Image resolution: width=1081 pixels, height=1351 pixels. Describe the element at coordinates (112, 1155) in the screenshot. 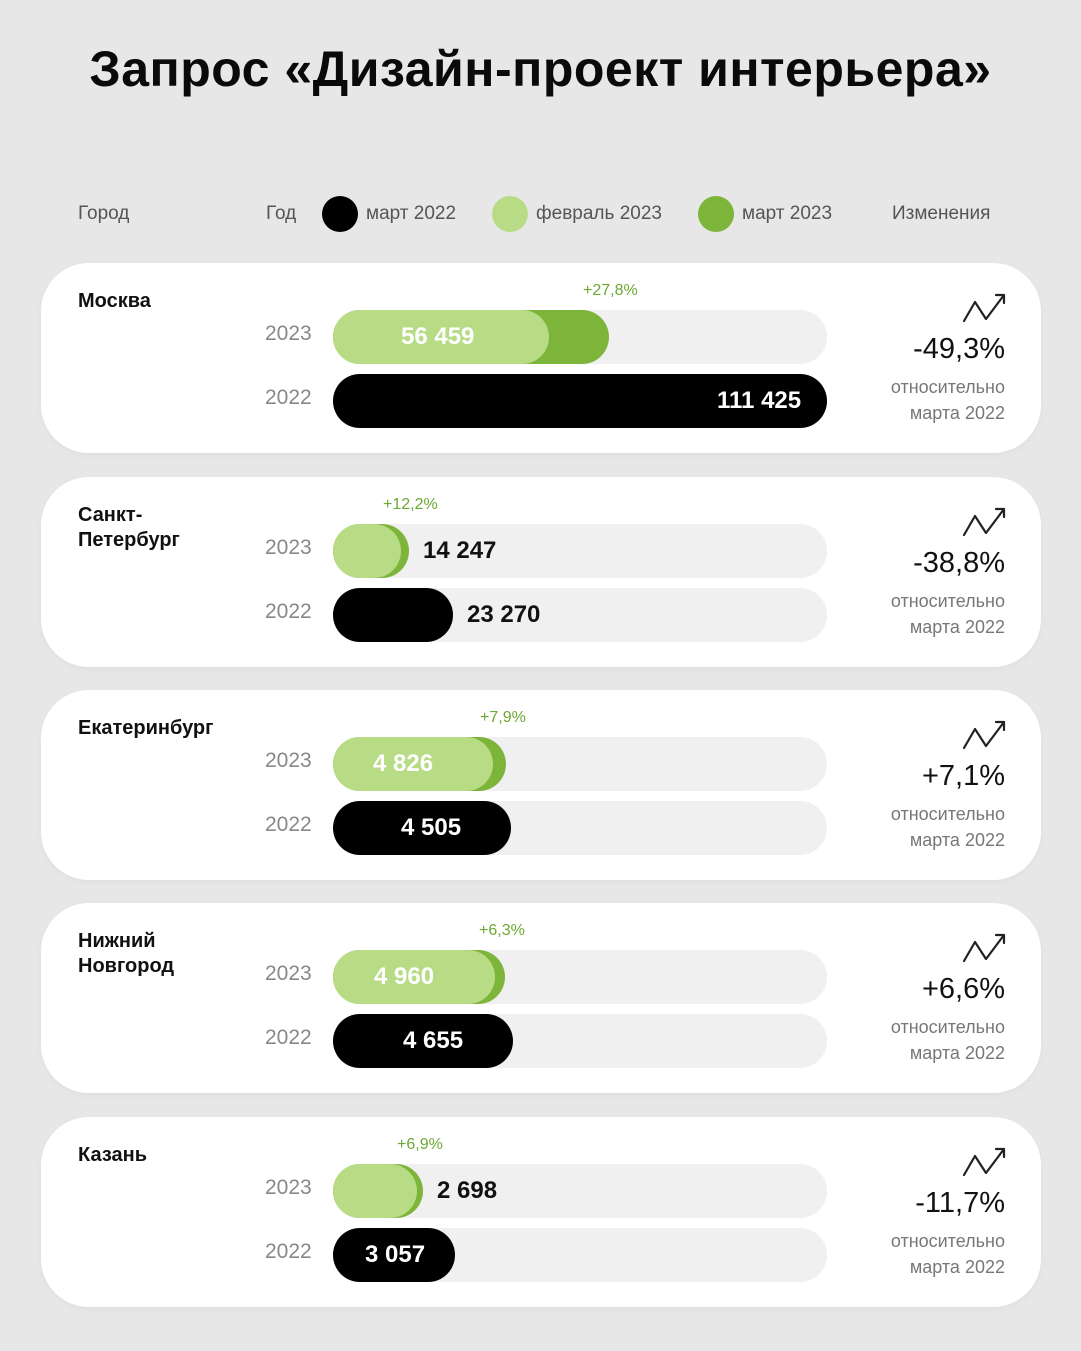

I see `city-name: Казань` at that location.